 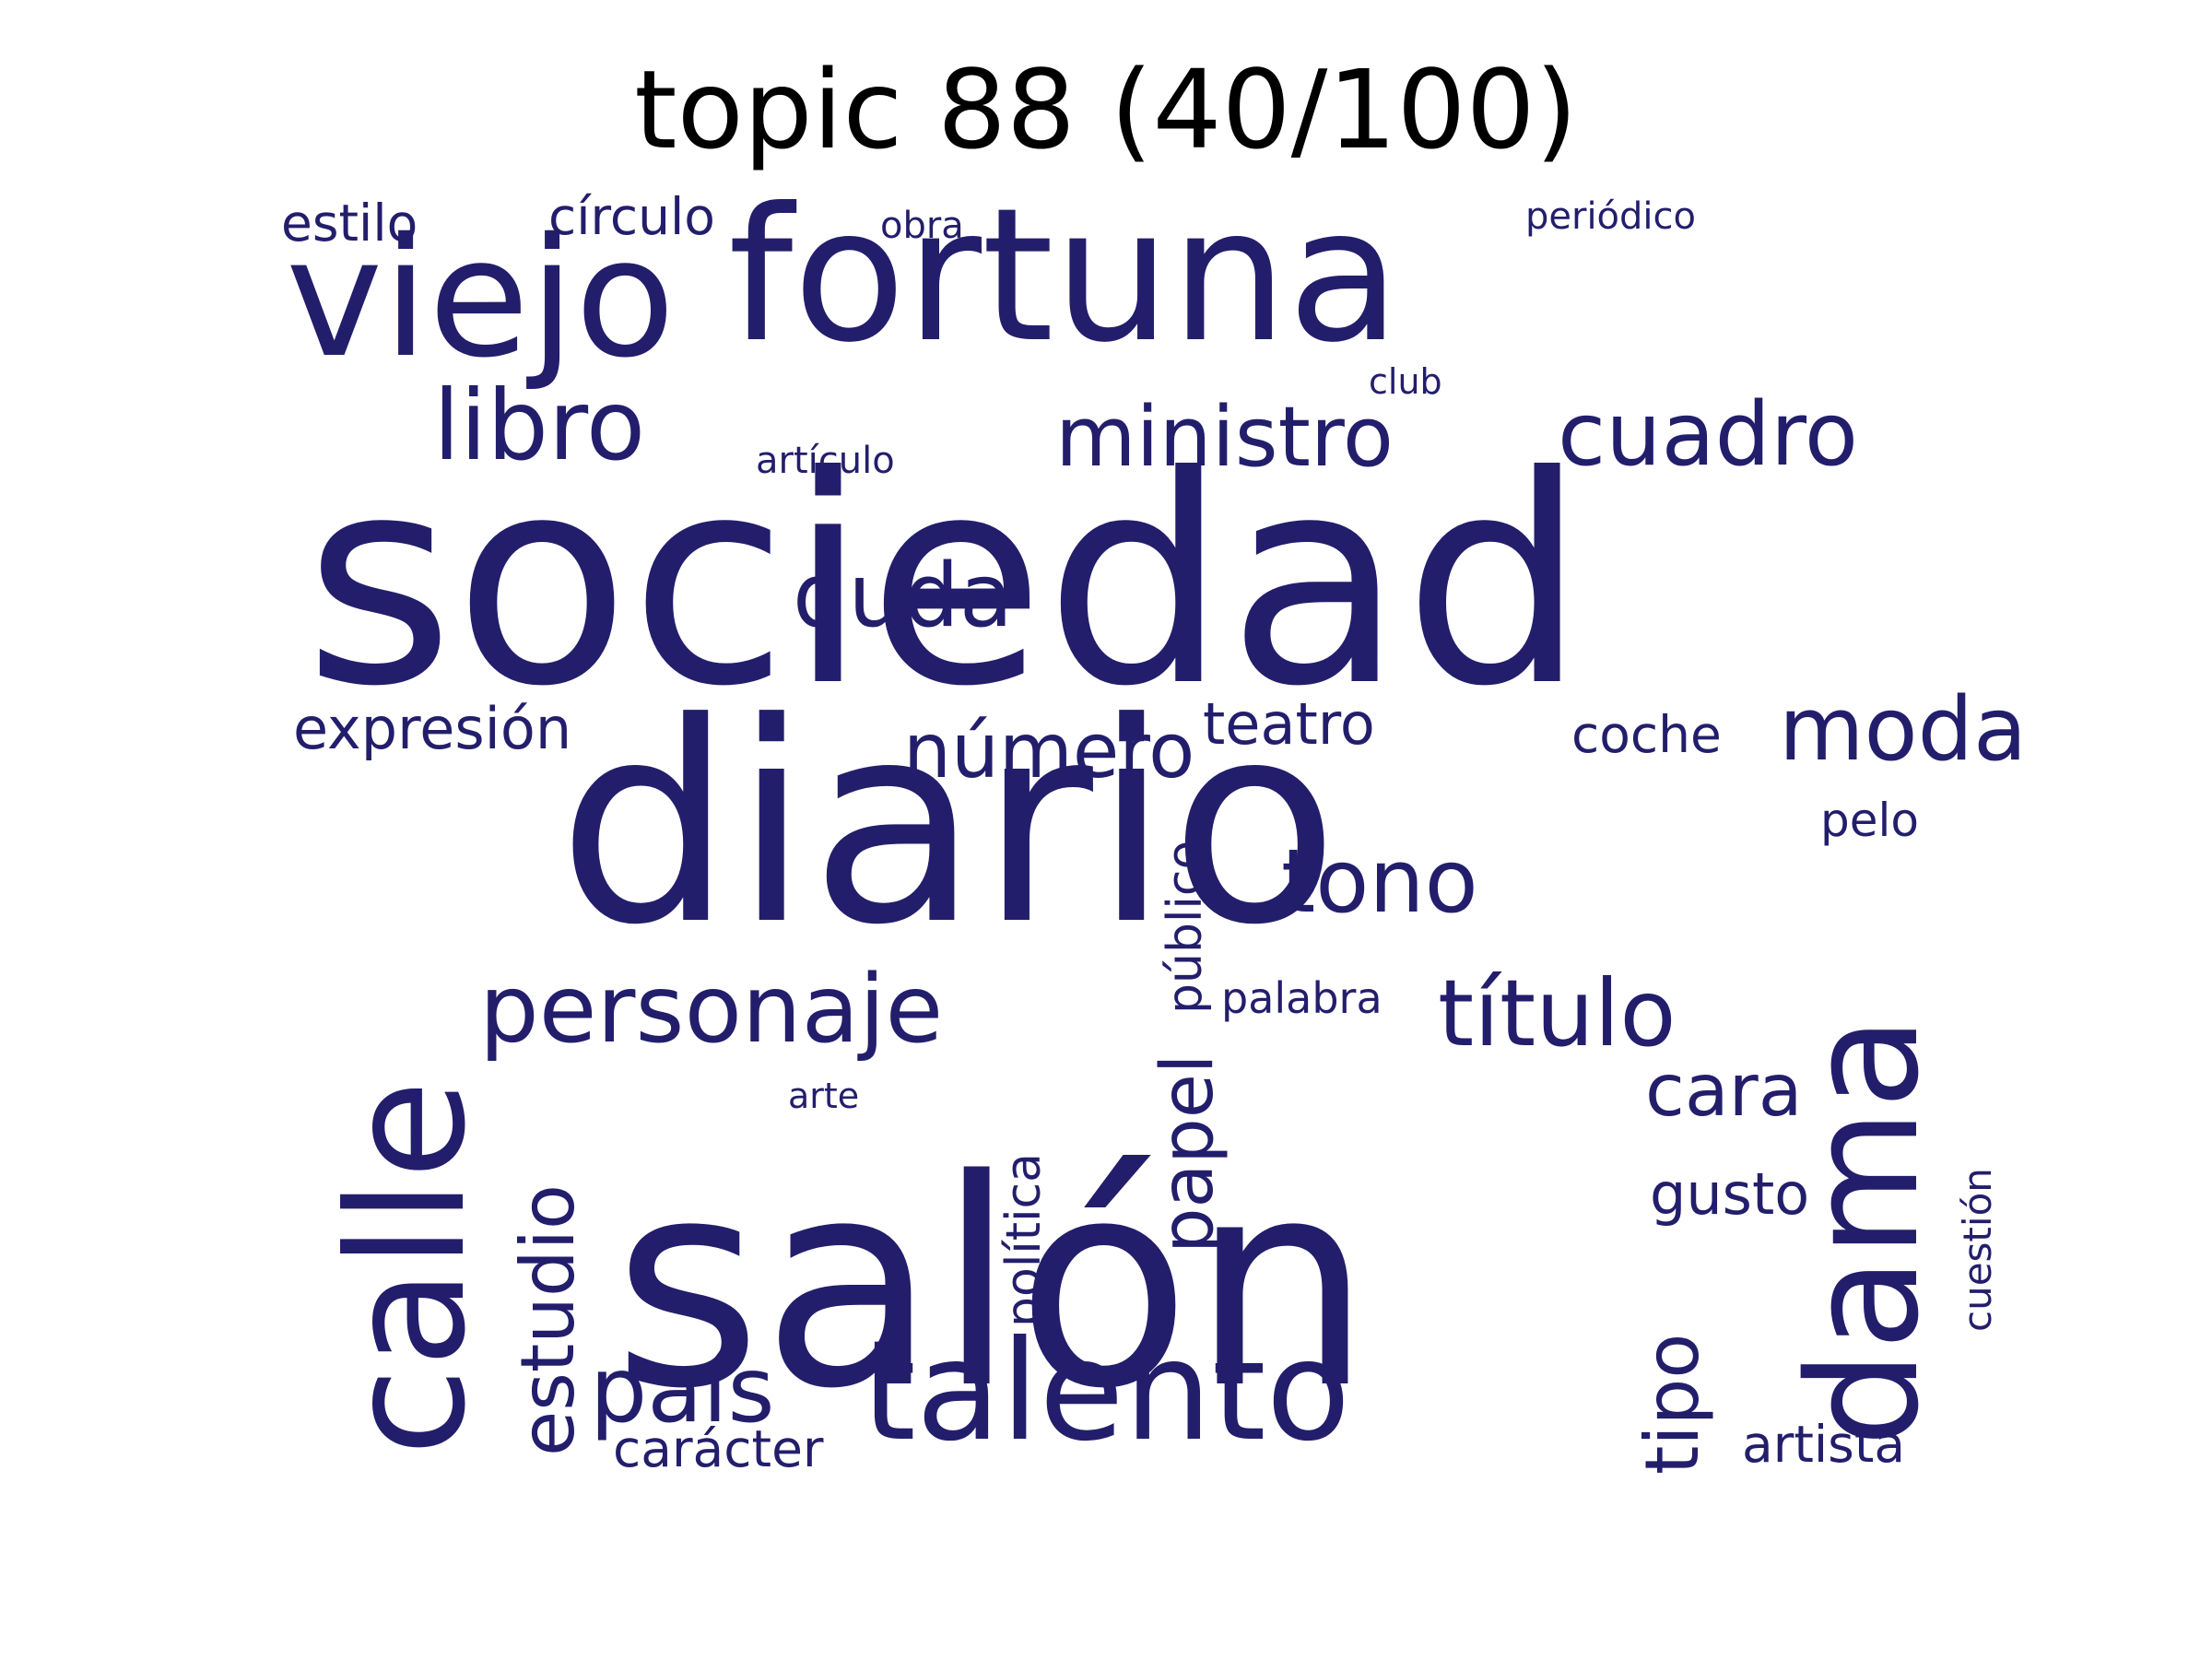 I want to click on cloud-word-salon: salón, so click(x=992, y=1285).